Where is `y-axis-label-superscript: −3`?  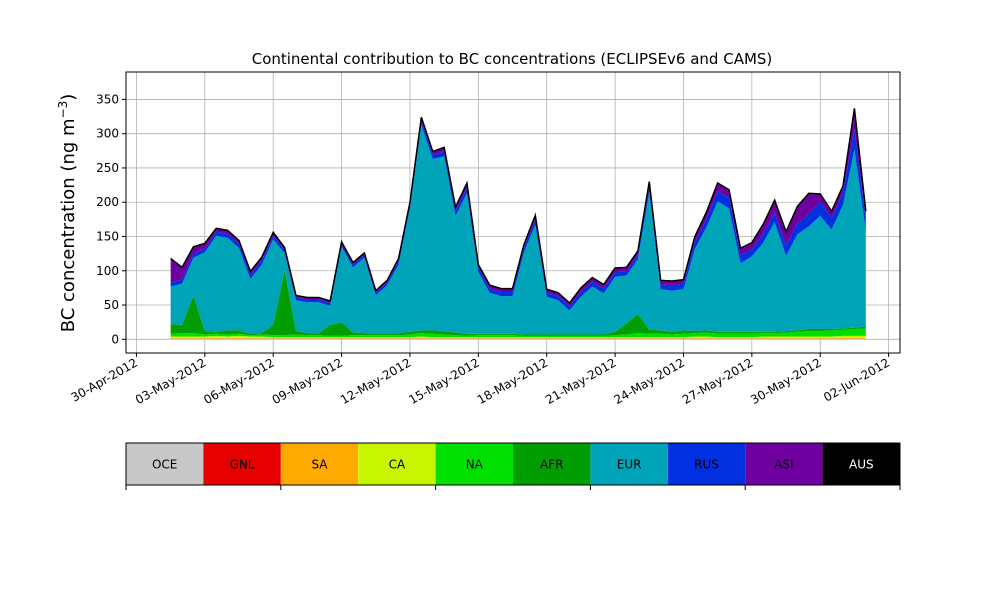
y-axis-label-superscript: −3 is located at coordinates (63, 110).